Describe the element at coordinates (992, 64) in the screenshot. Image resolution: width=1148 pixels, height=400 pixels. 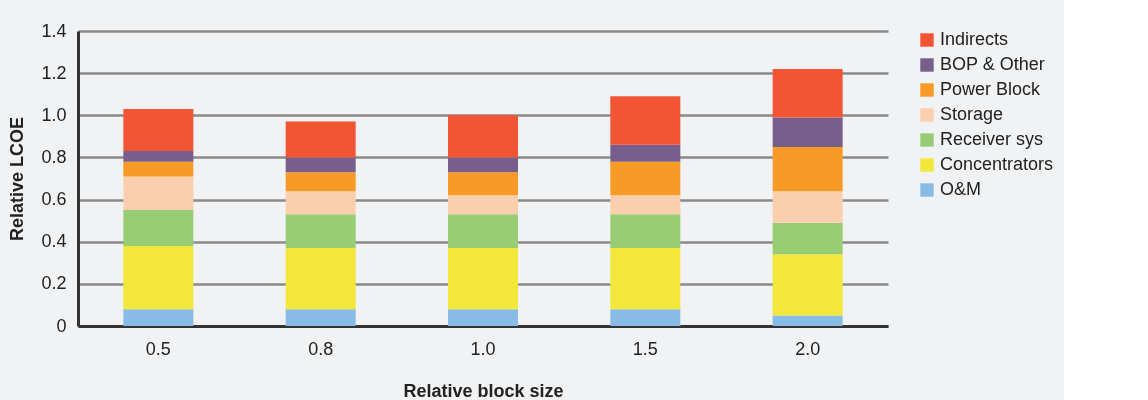
I see `legend-label: BOP & Other` at that location.